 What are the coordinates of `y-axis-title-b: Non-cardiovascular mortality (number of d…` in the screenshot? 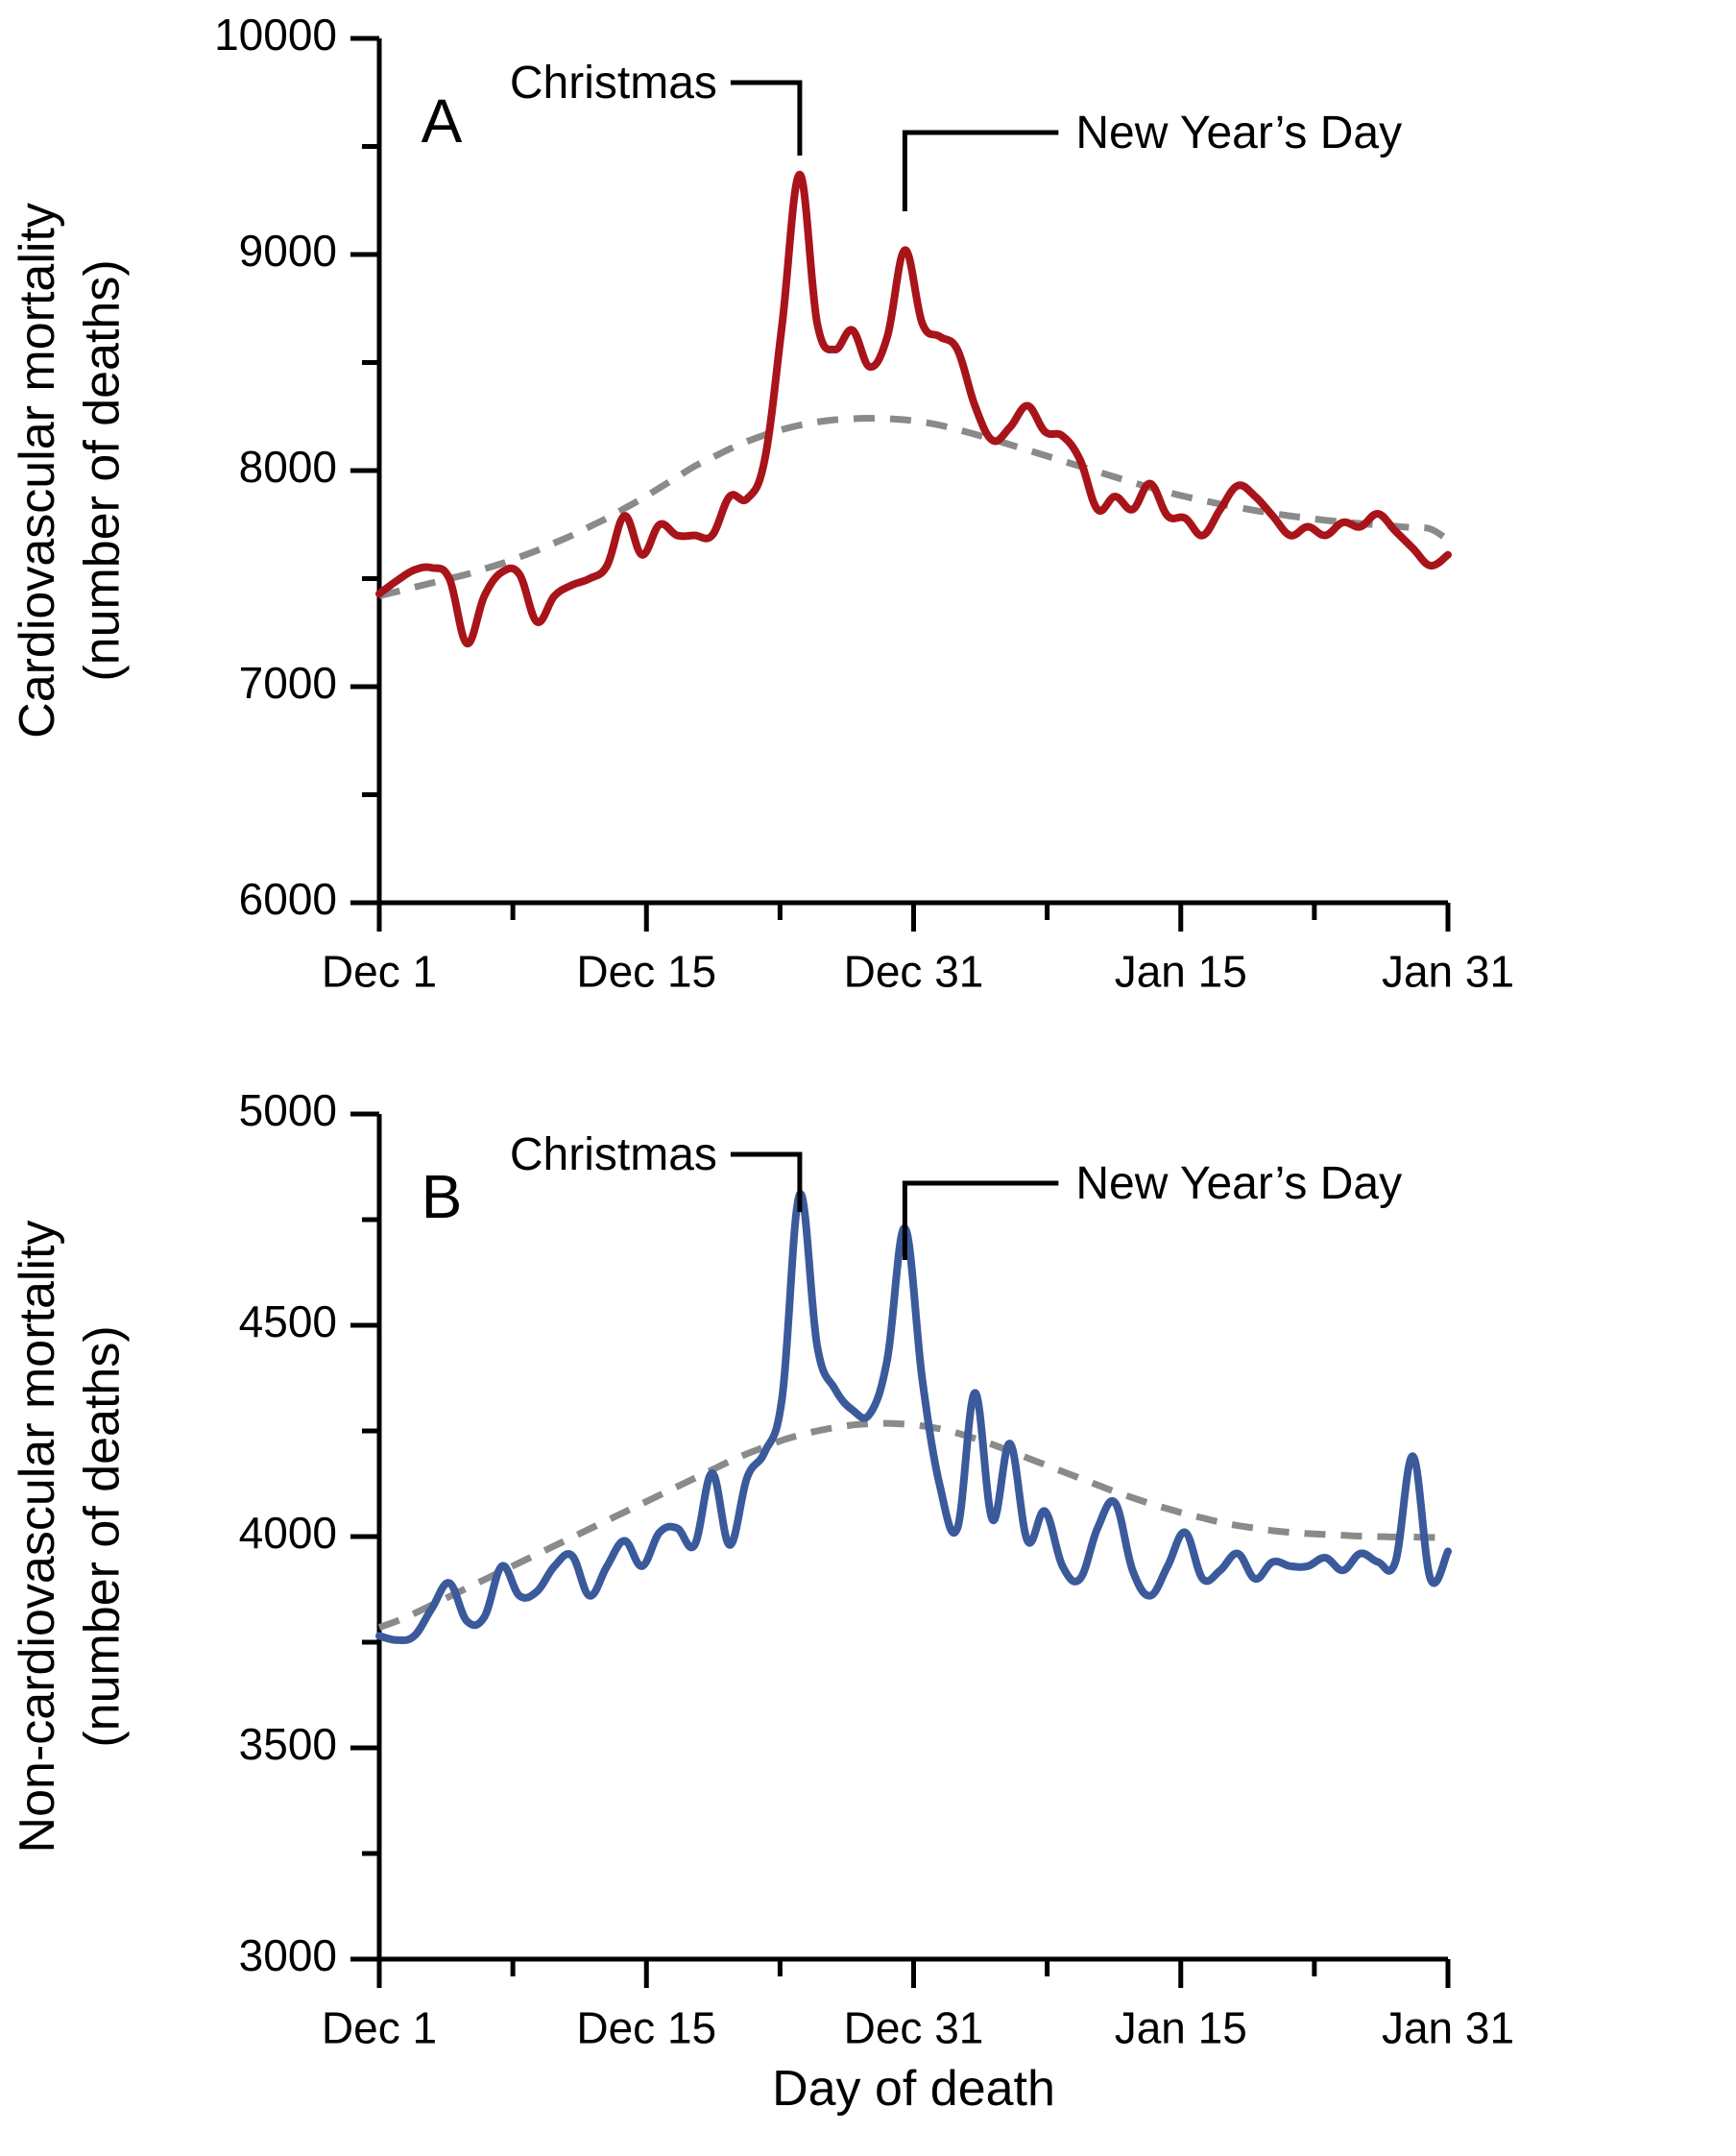 It's located at (70, 1537).